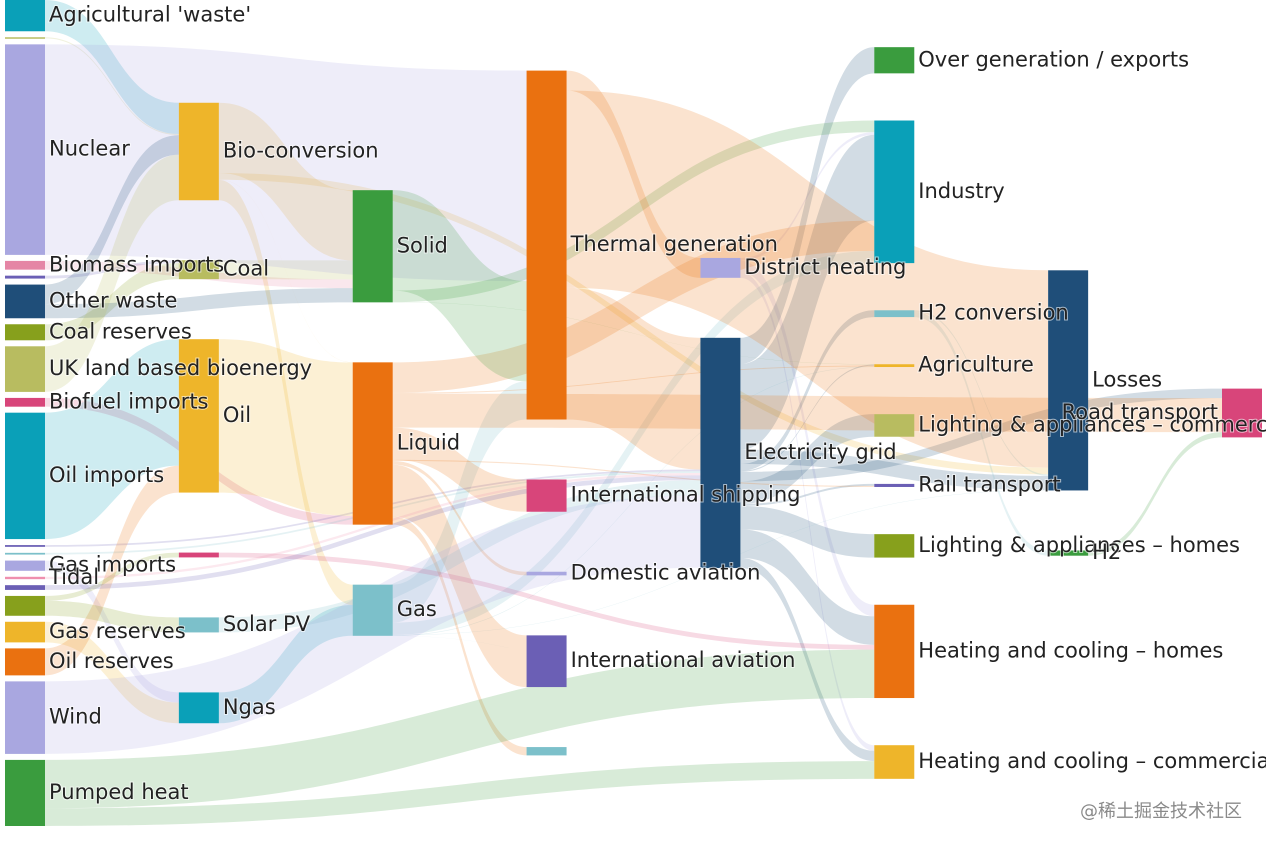  I want to click on node-label: District heating, so click(825, 267).